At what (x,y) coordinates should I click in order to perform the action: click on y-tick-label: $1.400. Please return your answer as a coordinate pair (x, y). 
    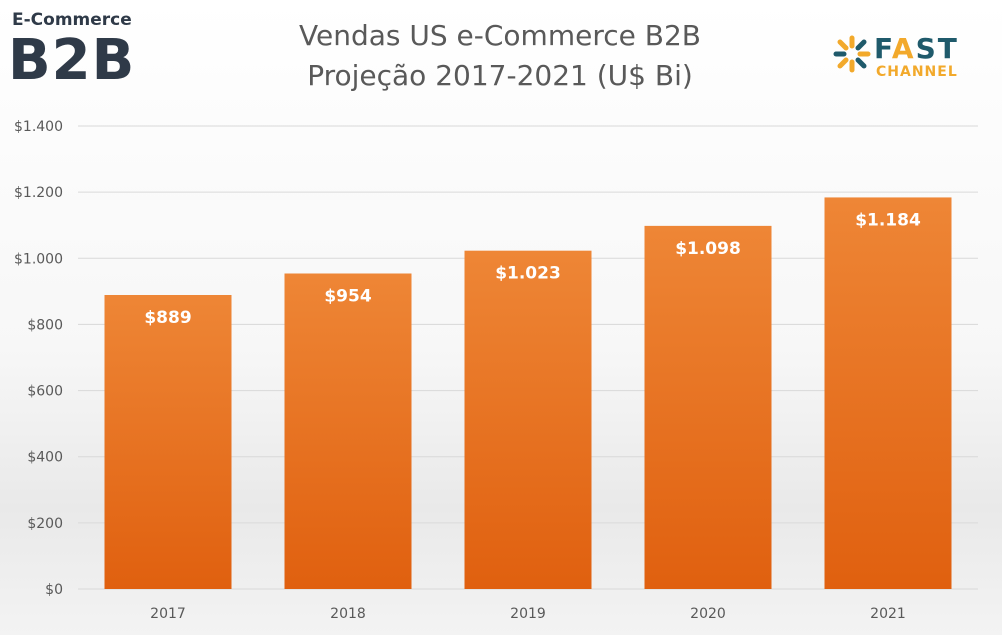
    Looking at the image, I should click on (38, 127).